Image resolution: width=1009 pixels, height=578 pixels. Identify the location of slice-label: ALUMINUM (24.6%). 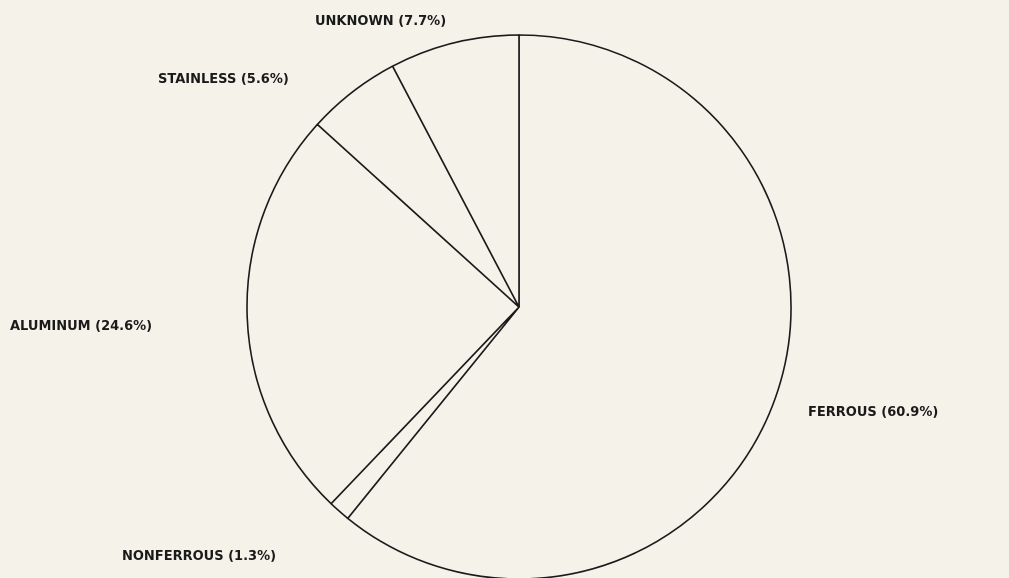
(81, 326).